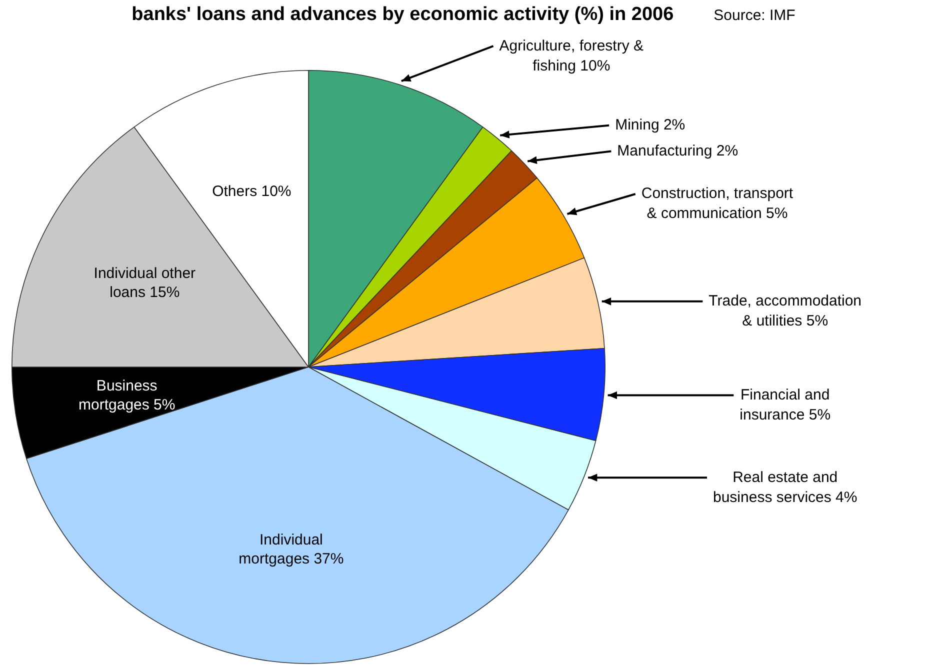 The height and width of the screenshot is (670, 927). I want to click on slice-label: Financial and insurance 5%, so click(785, 405).